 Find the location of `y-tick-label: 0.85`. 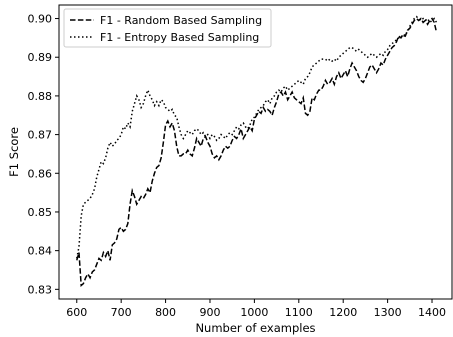

y-tick-label: 0.85 is located at coordinates (40, 212).